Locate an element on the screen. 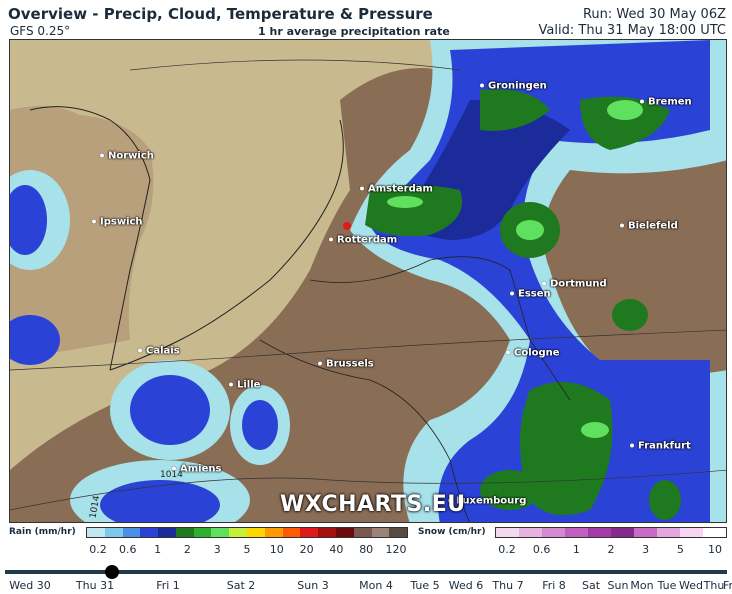  rain-color-scale is located at coordinates (247, 532).